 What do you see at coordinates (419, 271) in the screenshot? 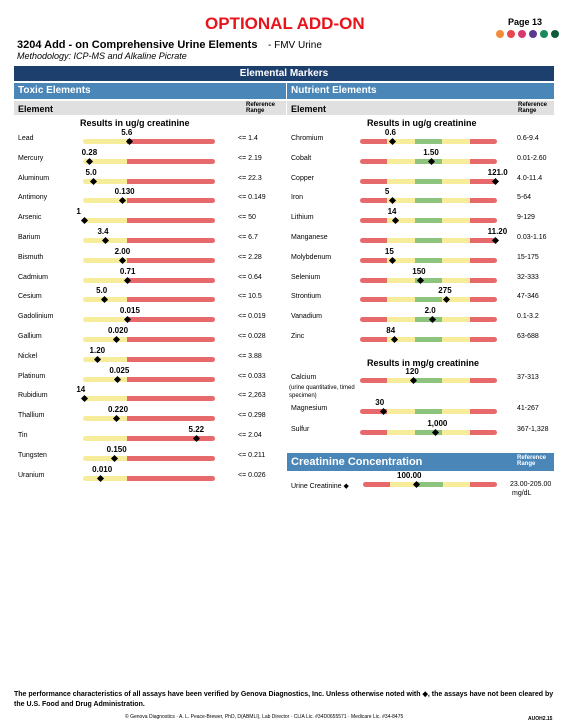
I see `result-value: 150` at bounding box center [419, 271].